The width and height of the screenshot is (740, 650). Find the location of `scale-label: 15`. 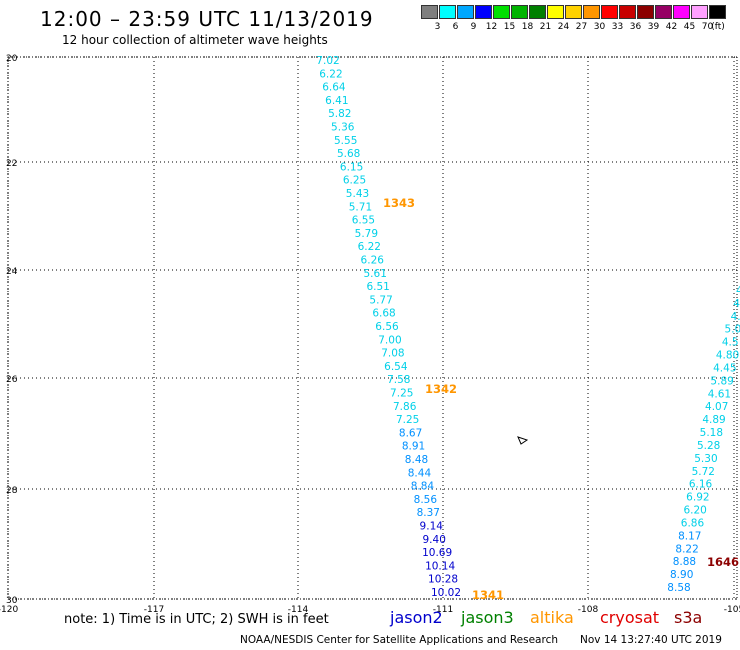

scale-label: 15 is located at coordinates (509, 27).